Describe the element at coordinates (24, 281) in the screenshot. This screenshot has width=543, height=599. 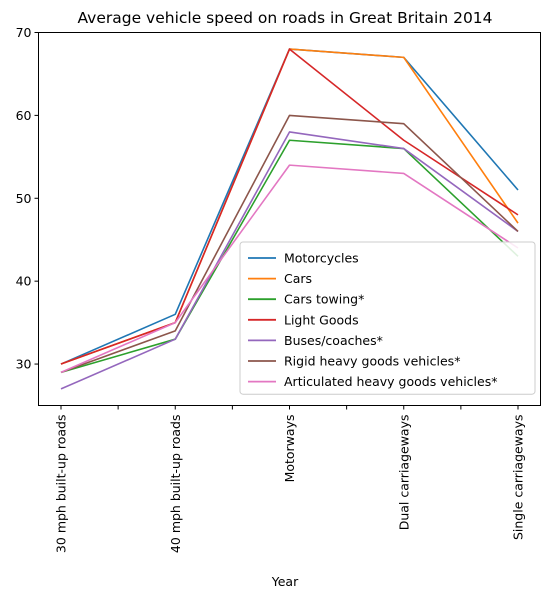
I see `y-tick-label: 40` at that location.